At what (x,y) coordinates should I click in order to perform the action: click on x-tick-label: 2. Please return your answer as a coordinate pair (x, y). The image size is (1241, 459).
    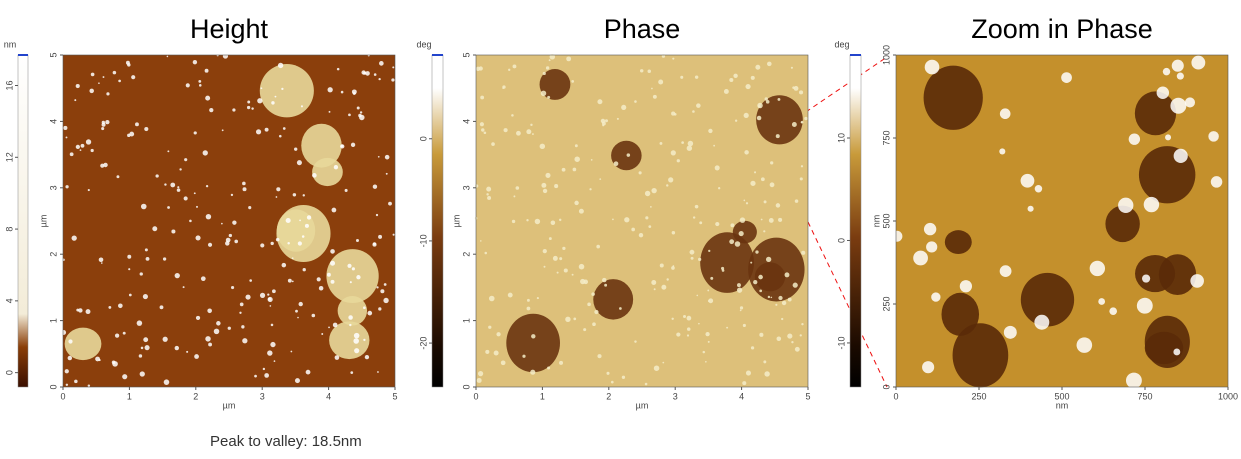
    Looking at the image, I should click on (195, 396).